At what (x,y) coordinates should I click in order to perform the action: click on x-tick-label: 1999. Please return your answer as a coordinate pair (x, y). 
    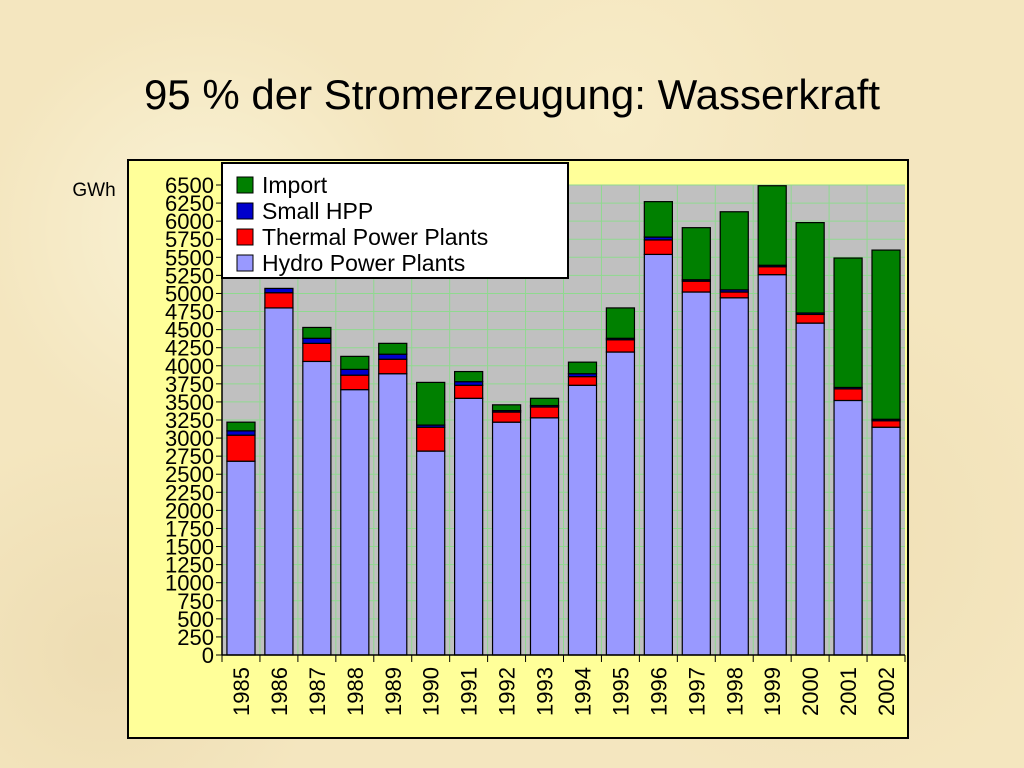
    Looking at the image, I should click on (772, 691).